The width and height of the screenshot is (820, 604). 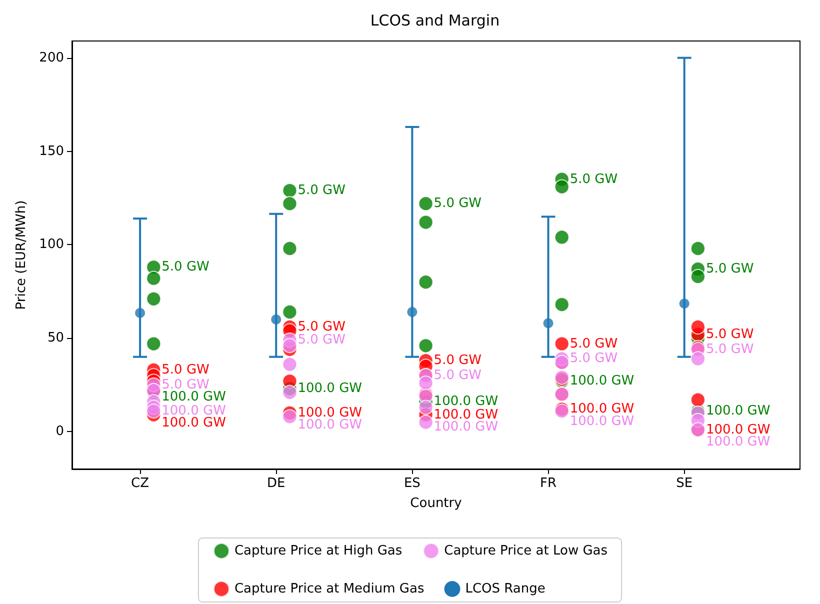 What do you see at coordinates (51, 244) in the screenshot?
I see `y-tick-label: 100` at bounding box center [51, 244].